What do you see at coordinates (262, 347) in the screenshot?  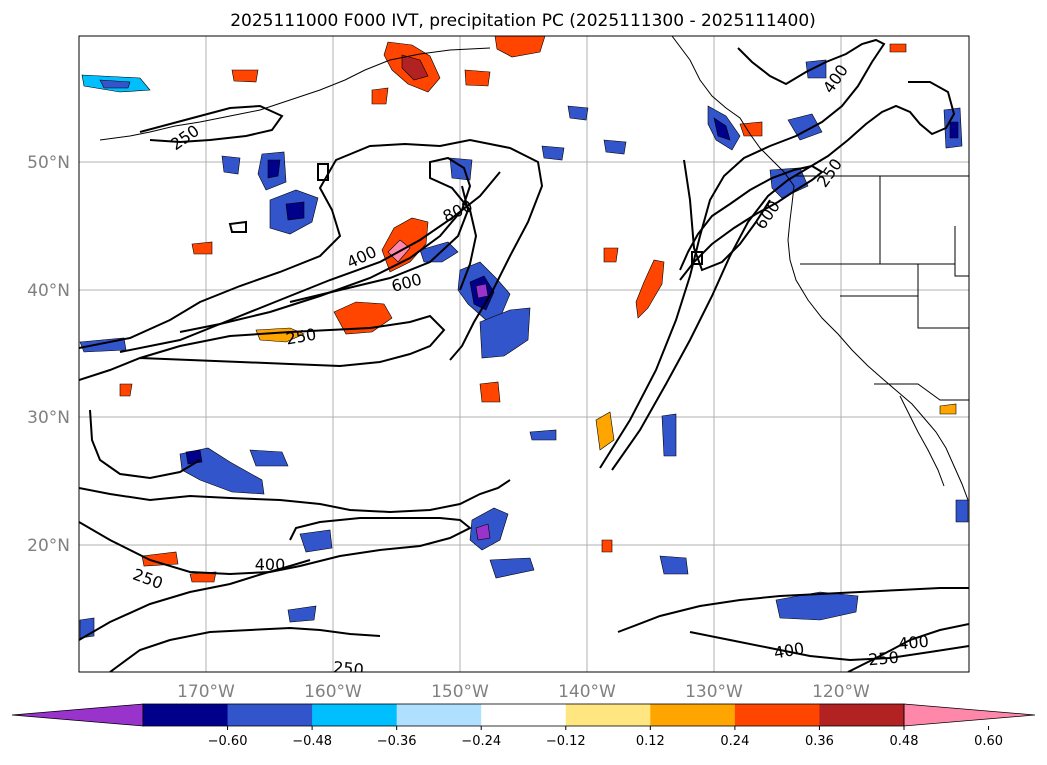 I see `ivt-contour-250-west` at bounding box center [262, 347].